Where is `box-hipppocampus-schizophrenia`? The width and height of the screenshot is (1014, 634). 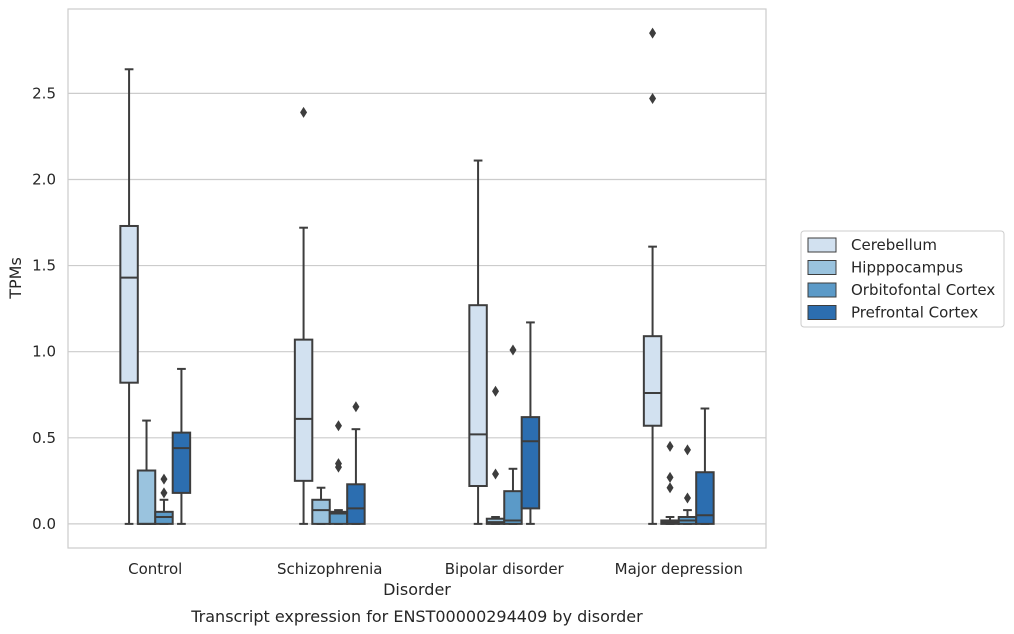 box-hipppocampus-schizophrenia is located at coordinates (321, 505).